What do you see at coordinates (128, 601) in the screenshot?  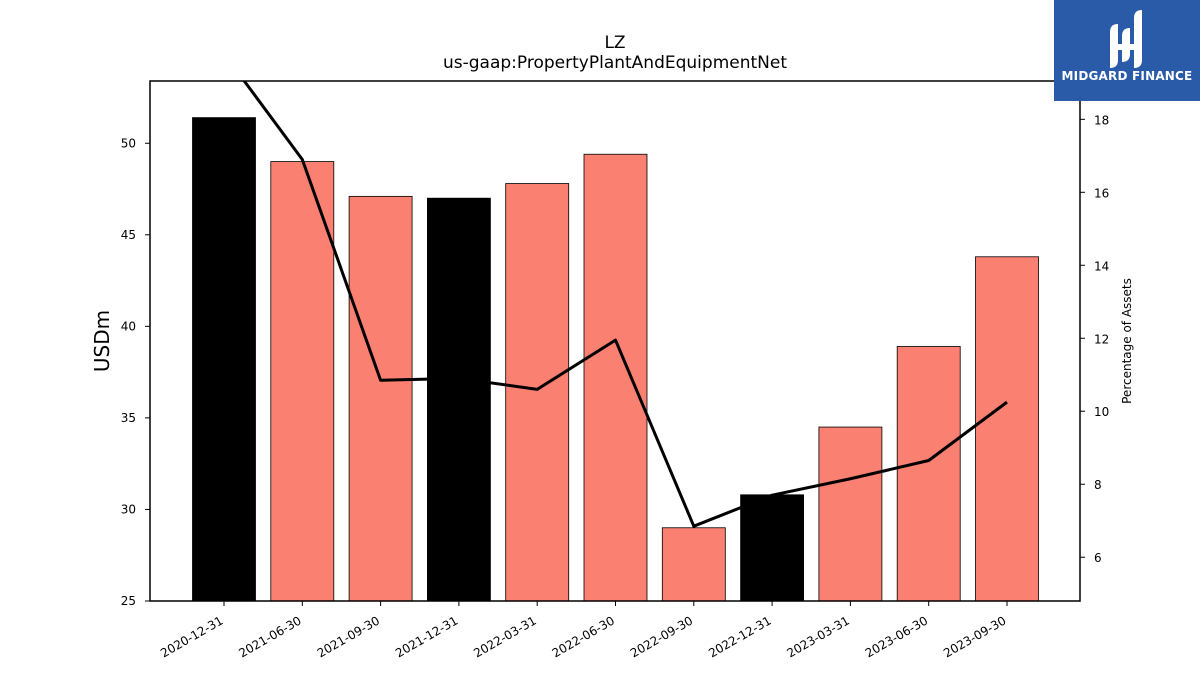 I see `y-tick-label: 25` at bounding box center [128, 601].